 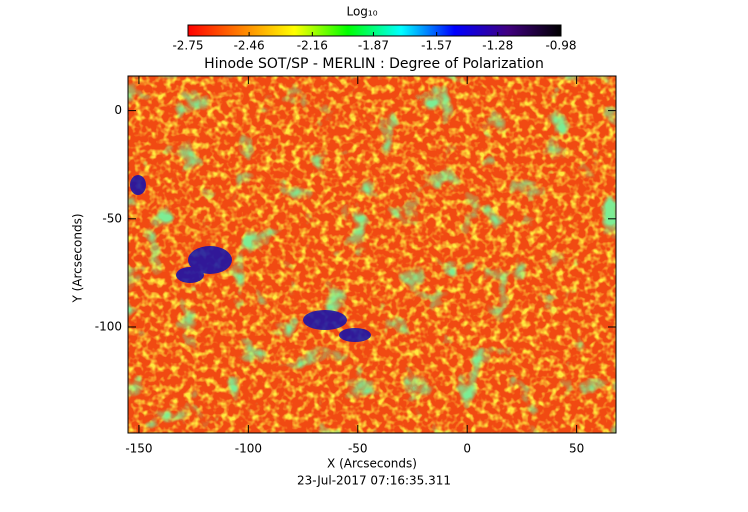 I want to click on colorbar-tick-label: -2.75, so click(x=187, y=46).